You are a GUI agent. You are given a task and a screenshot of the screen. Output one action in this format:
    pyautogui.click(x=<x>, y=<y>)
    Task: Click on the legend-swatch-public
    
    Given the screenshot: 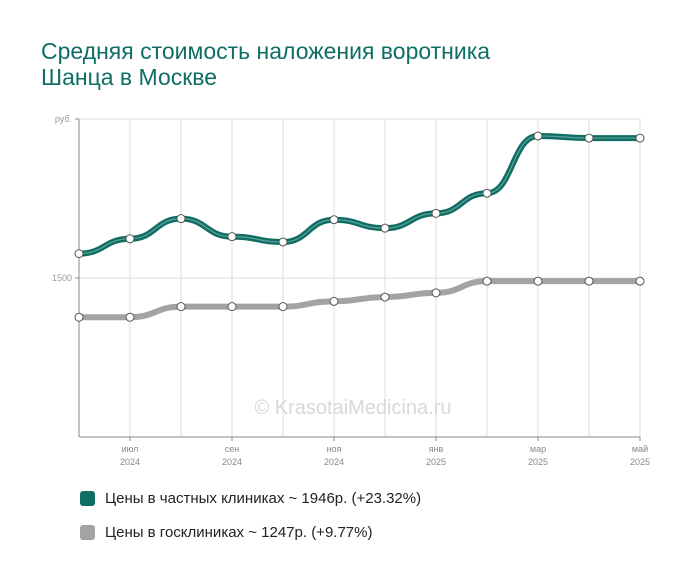 What is the action you would take?
    pyautogui.click(x=87, y=532)
    